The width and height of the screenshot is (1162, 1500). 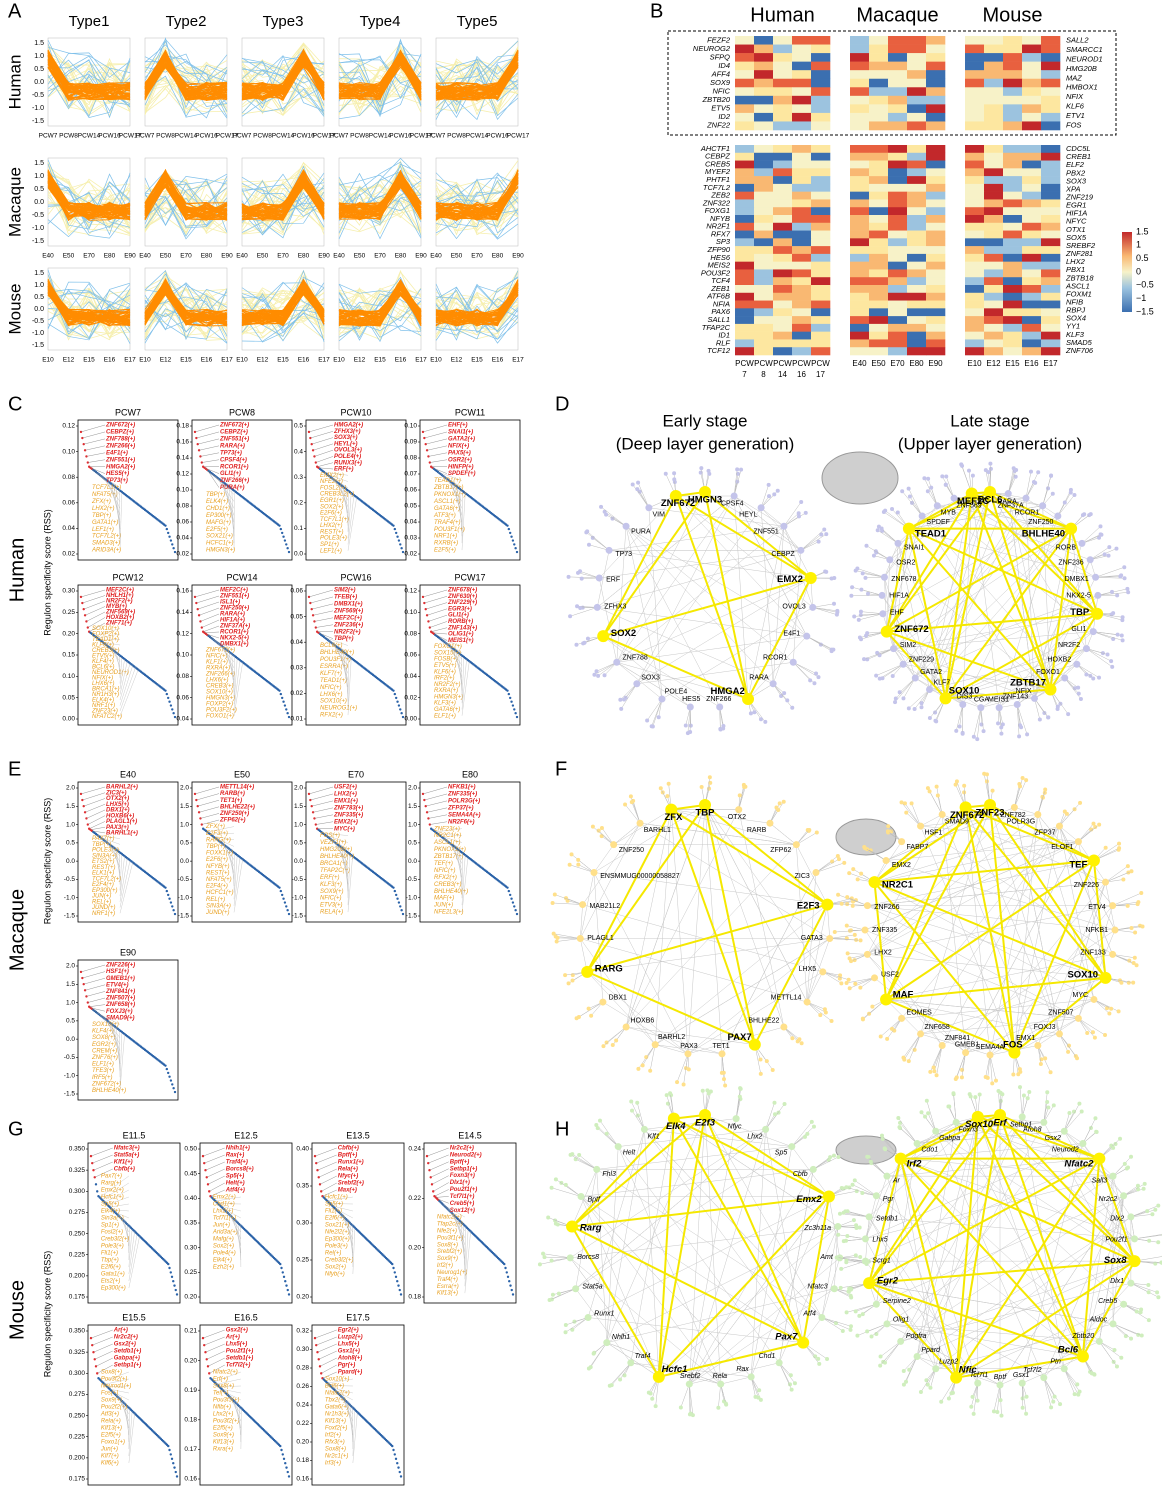 What do you see at coordinates (462, 1204) in the screenshot?
I see `regulon-label: Creb5(+)` at bounding box center [462, 1204].